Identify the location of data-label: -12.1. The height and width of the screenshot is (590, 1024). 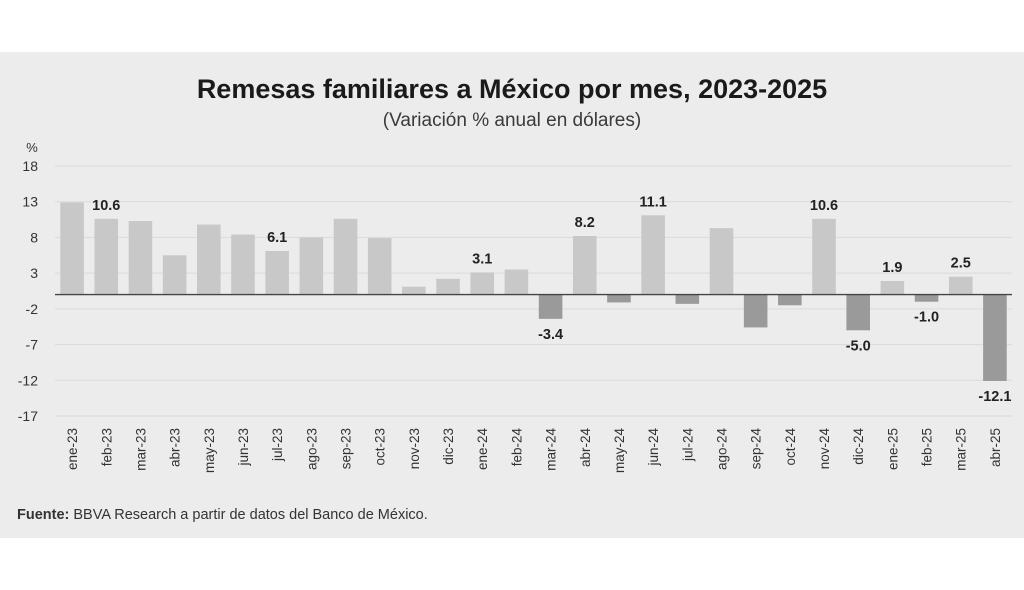
(994, 397).